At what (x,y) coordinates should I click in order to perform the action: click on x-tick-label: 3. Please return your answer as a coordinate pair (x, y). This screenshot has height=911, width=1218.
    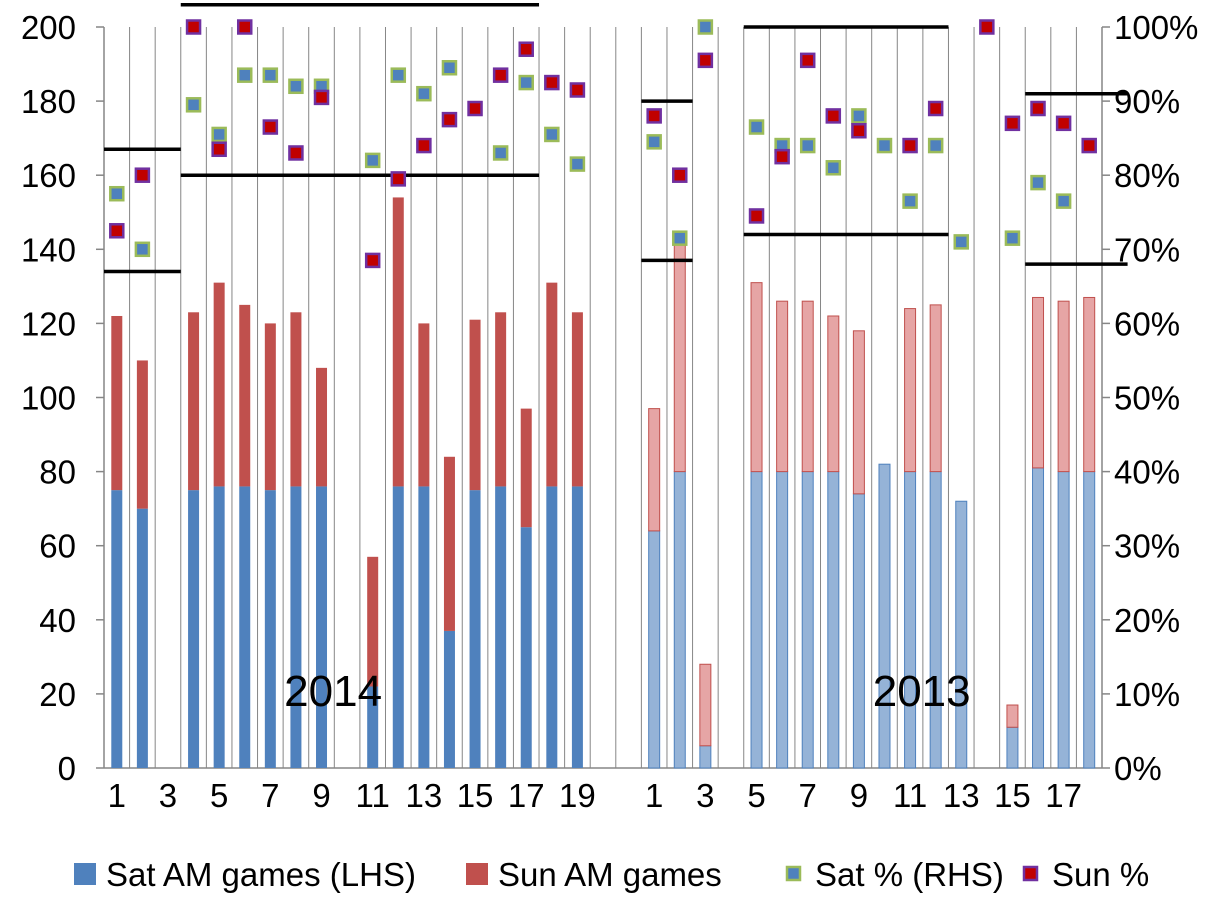
    Looking at the image, I should click on (705, 795).